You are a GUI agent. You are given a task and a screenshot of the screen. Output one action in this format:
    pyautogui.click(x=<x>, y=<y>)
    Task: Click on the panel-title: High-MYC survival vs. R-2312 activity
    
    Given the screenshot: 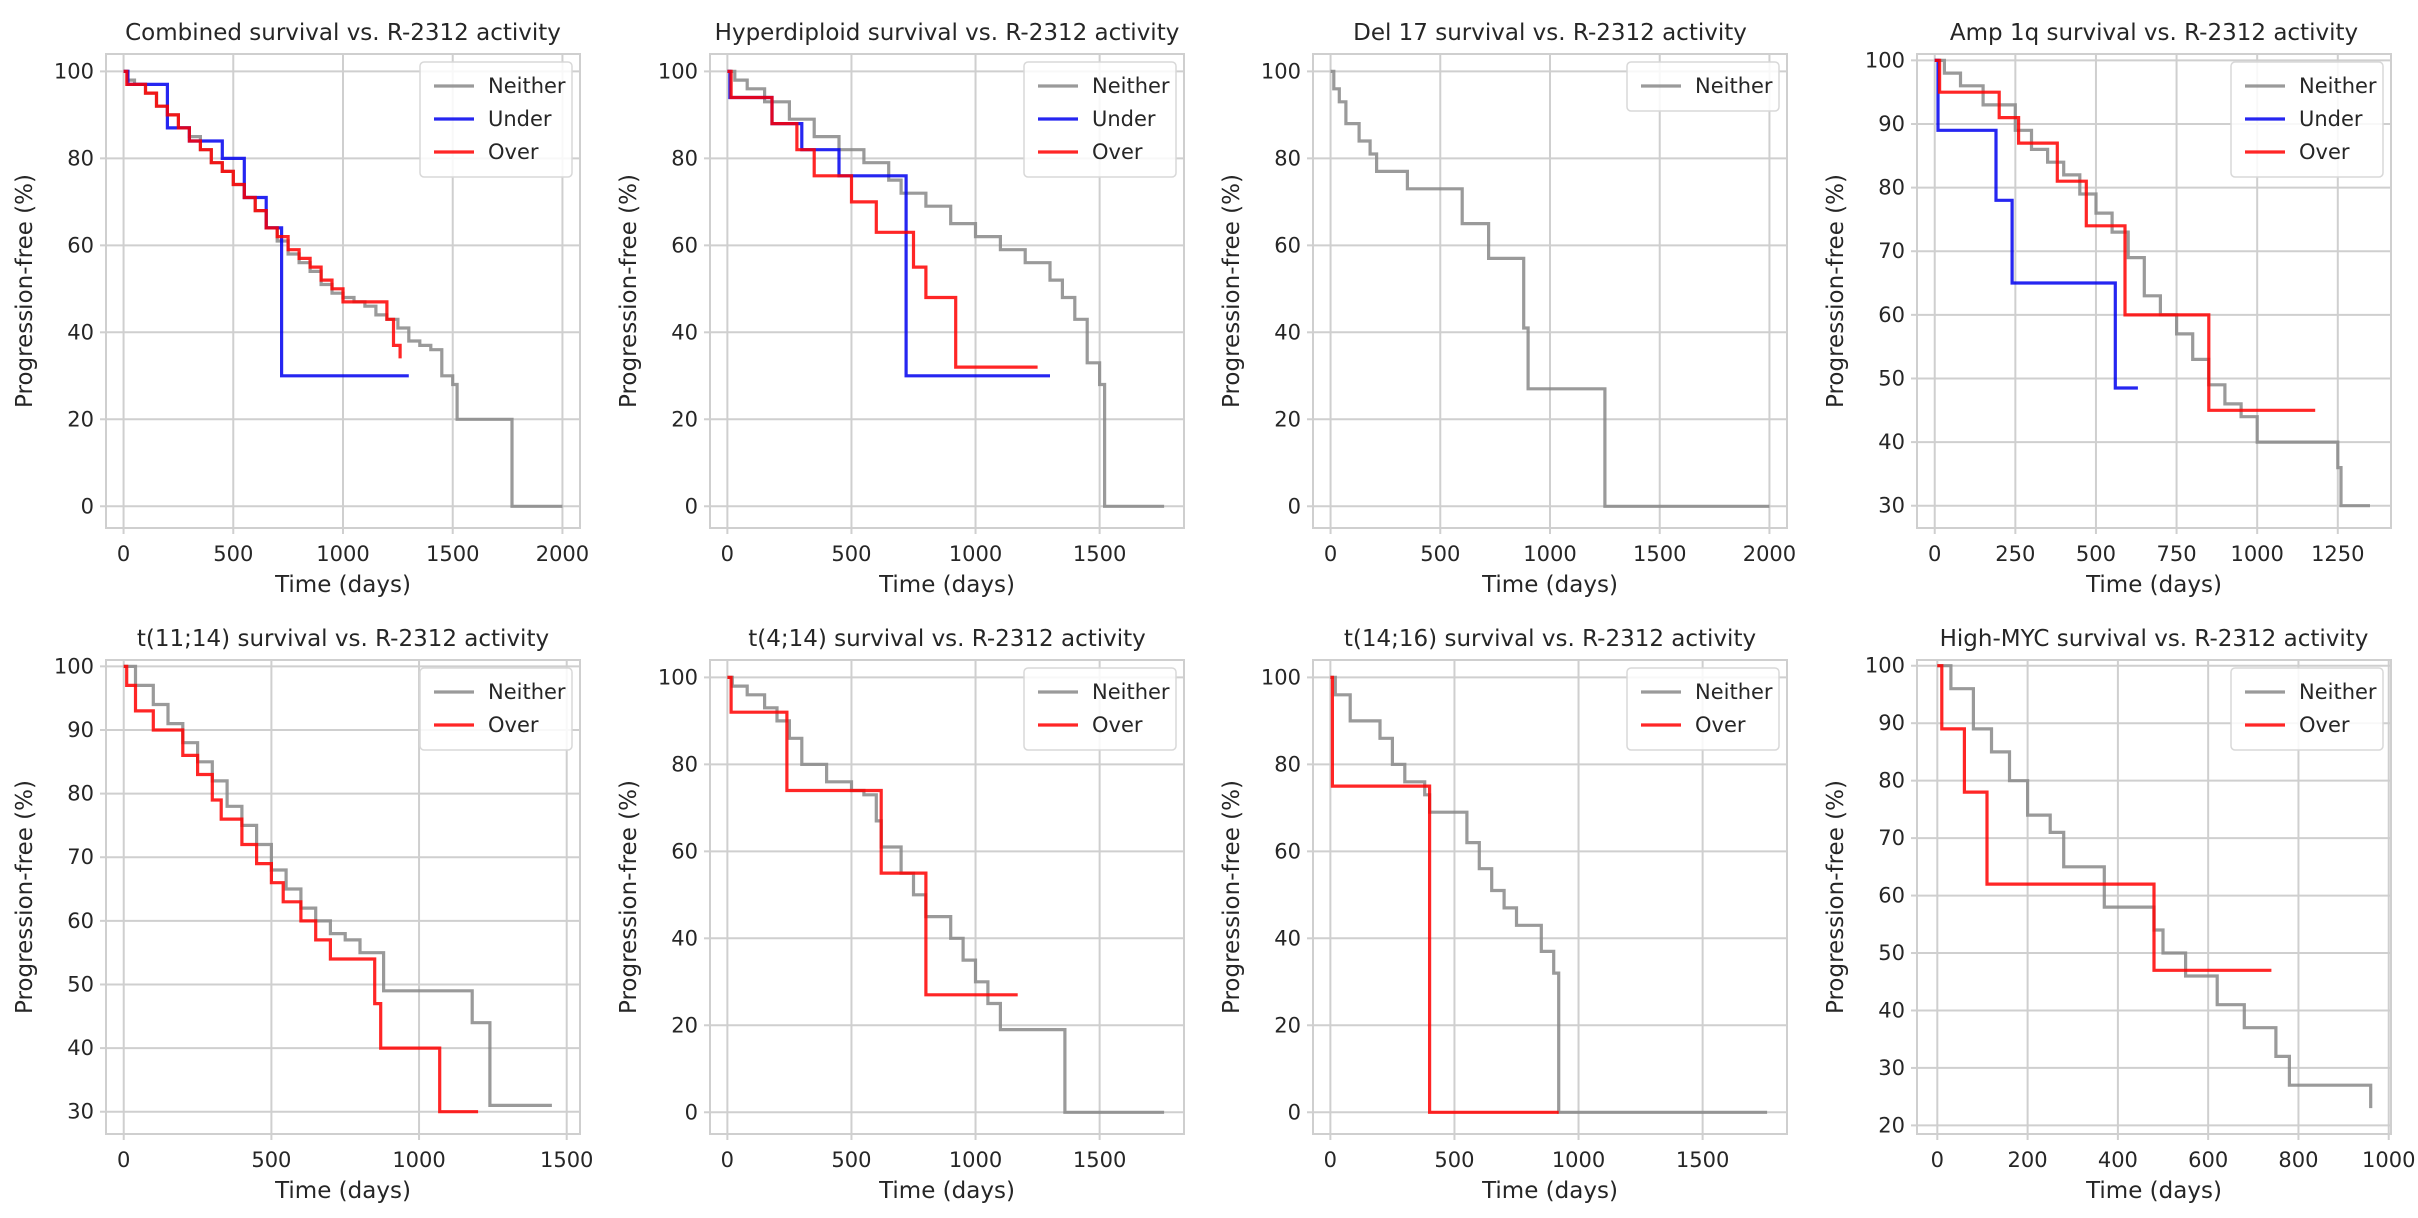 What is the action you would take?
    pyautogui.click(x=2154, y=639)
    